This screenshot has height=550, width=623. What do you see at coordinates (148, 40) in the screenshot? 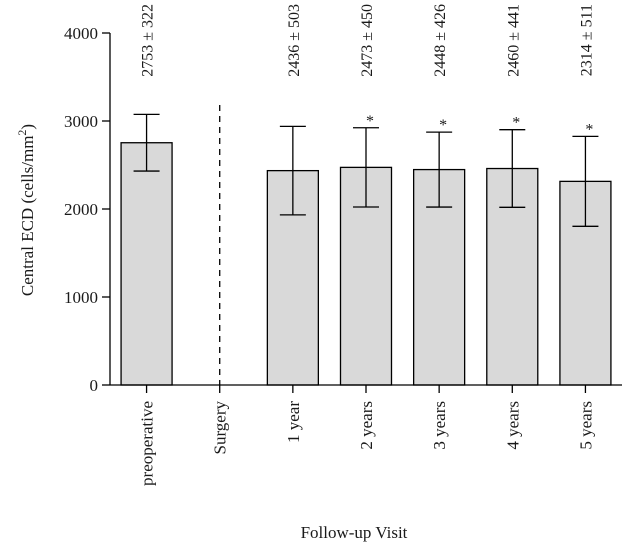
I see `value-annotation-preoperative: 2753 ± 322` at bounding box center [148, 40].